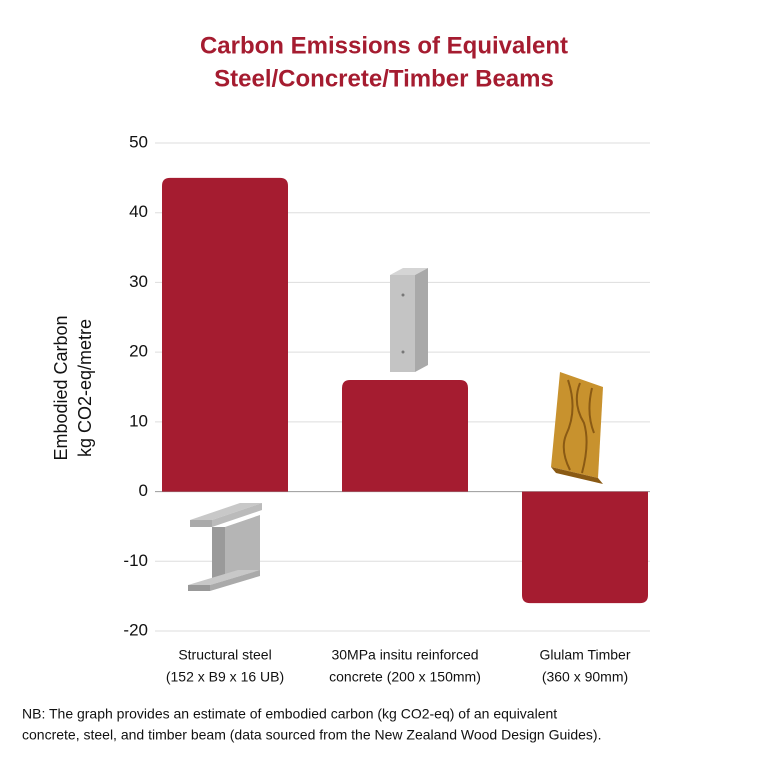 The height and width of the screenshot is (768, 768). What do you see at coordinates (224, 655) in the screenshot?
I see `x-tick-label: Structural steel` at bounding box center [224, 655].